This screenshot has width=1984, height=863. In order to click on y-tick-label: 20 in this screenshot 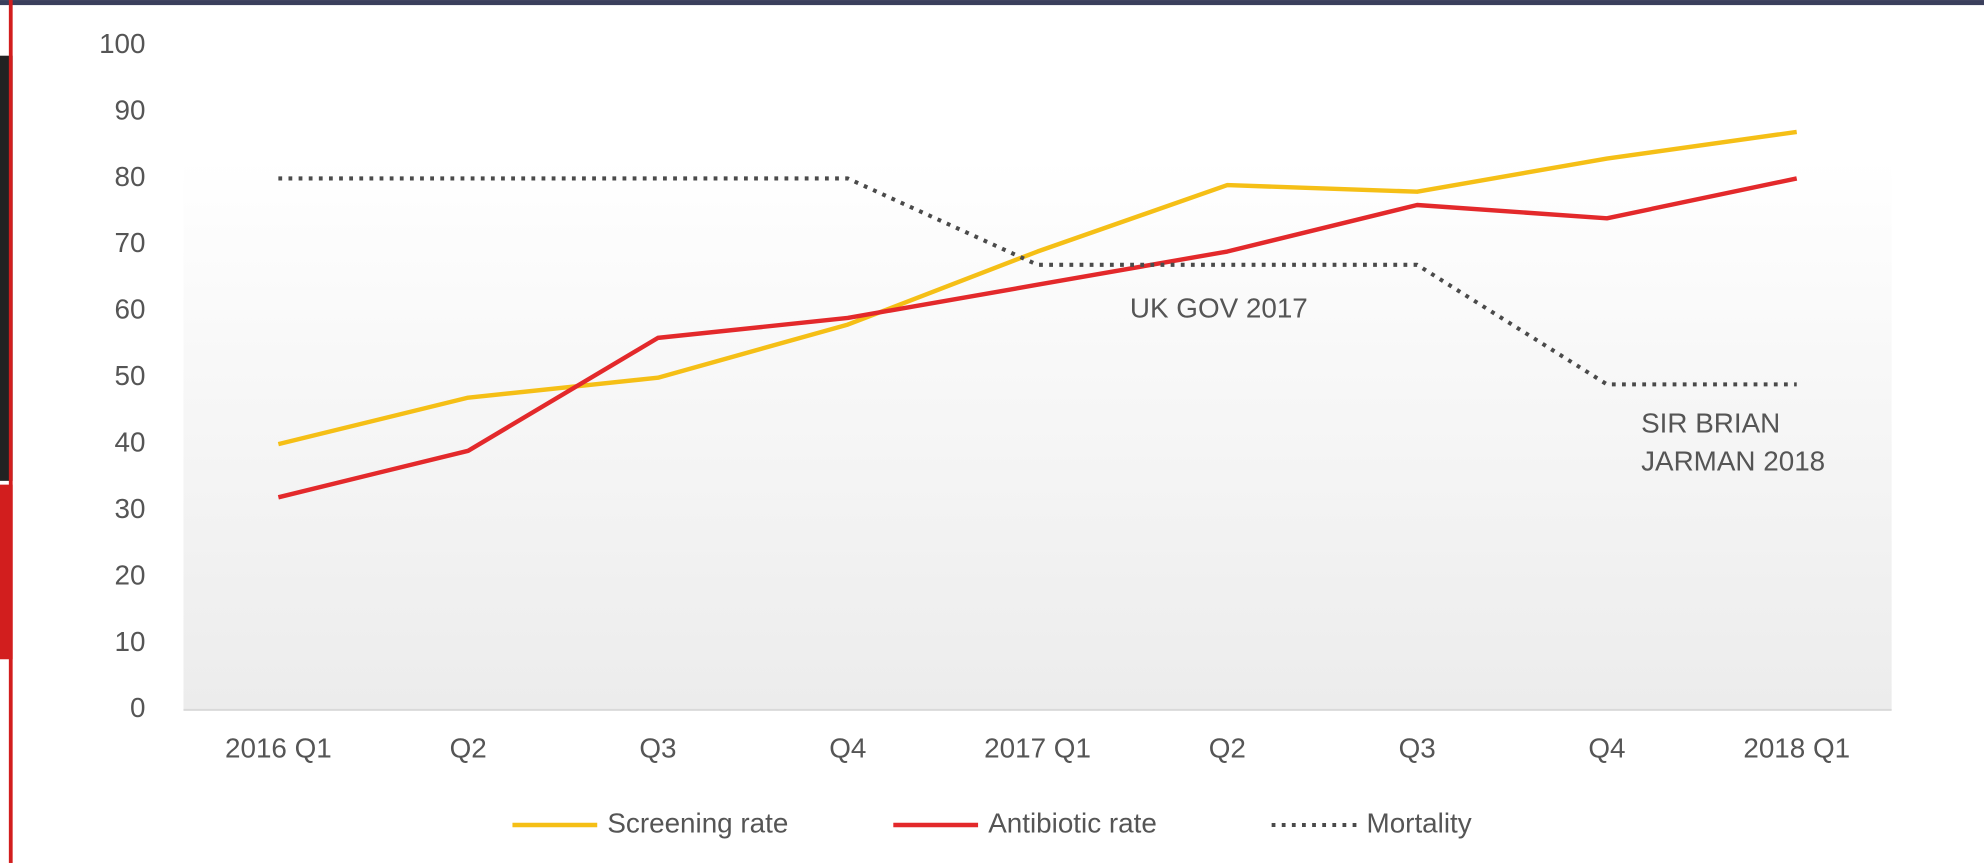, I will do `click(130, 574)`.